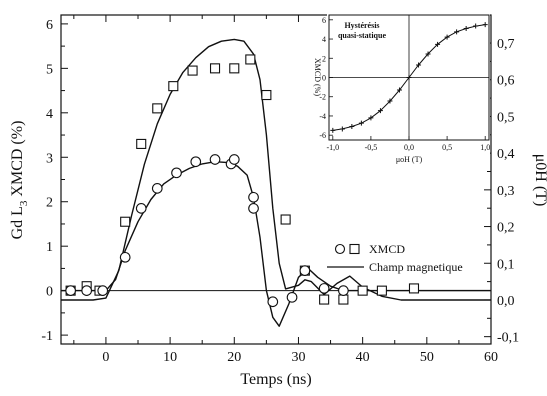 This screenshot has width=547, height=396. What do you see at coordinates (340, 249) in the screenshot?
I see `legend-circle-marker` at bounding box center [340, 249].